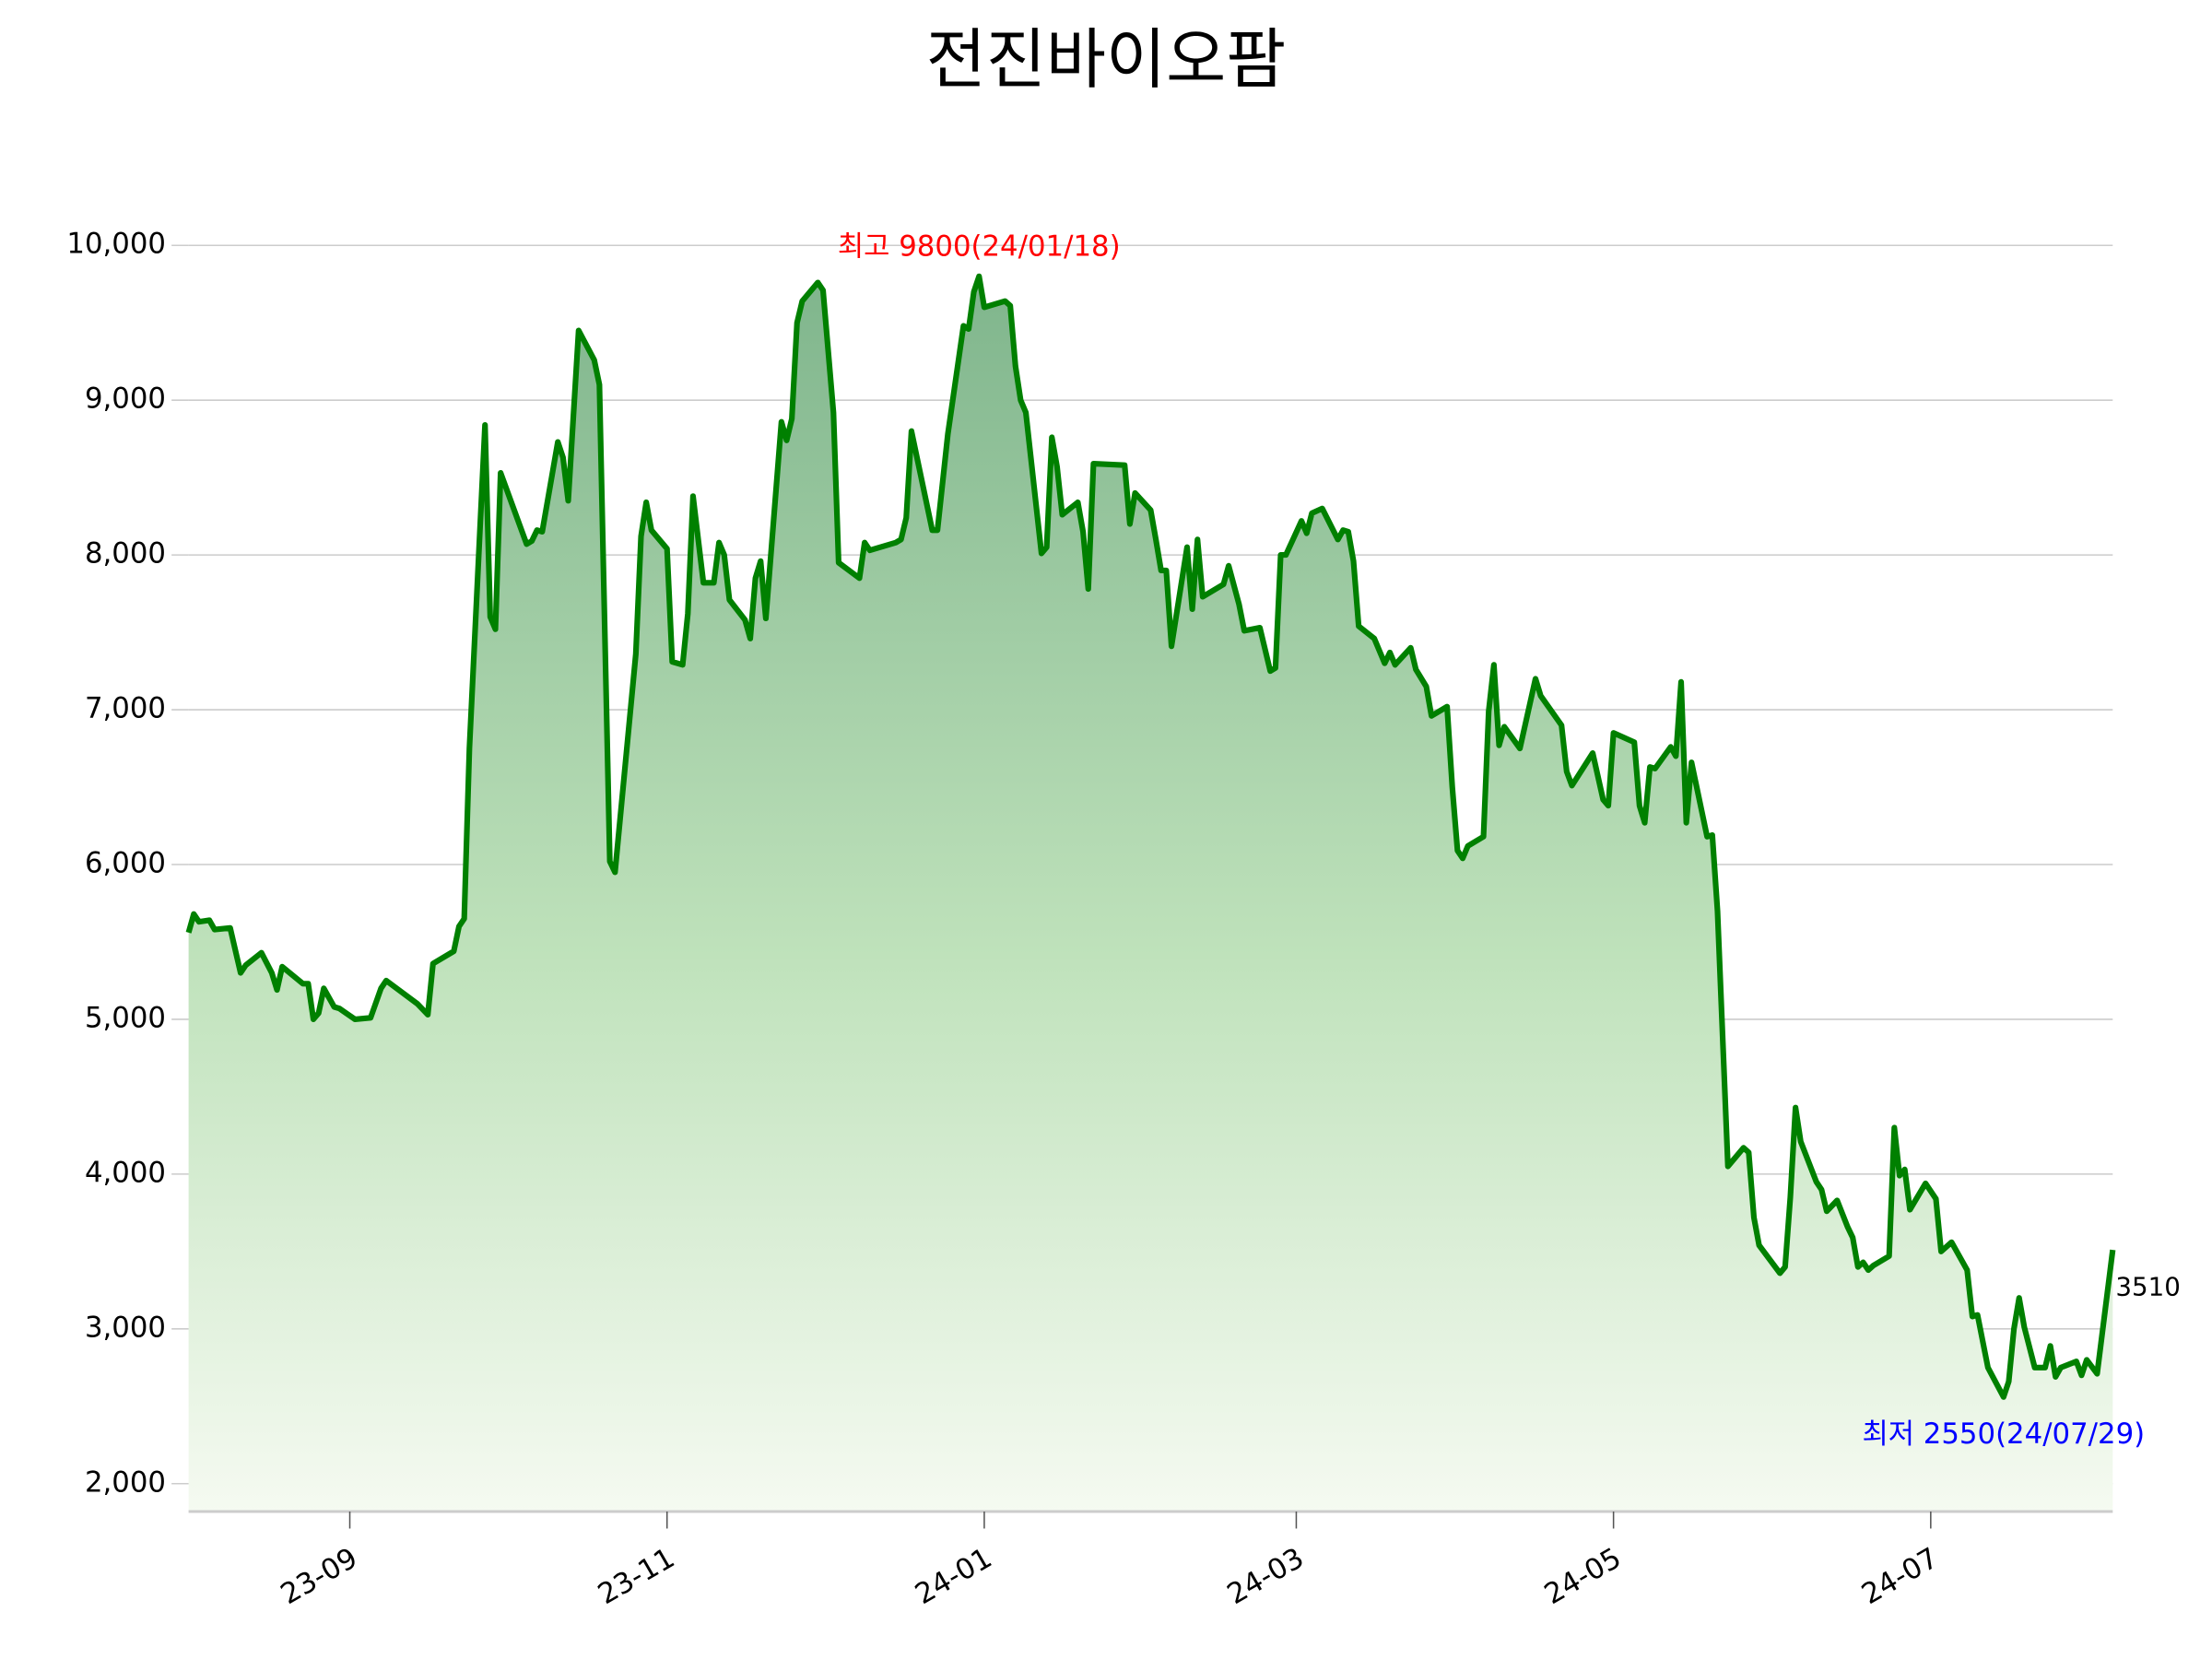 Image resolution: width=2212 pixels, height=1659 pixels. I want to click on min-annotation: 최저 2550(24/07/29), so click(2003, 1434).